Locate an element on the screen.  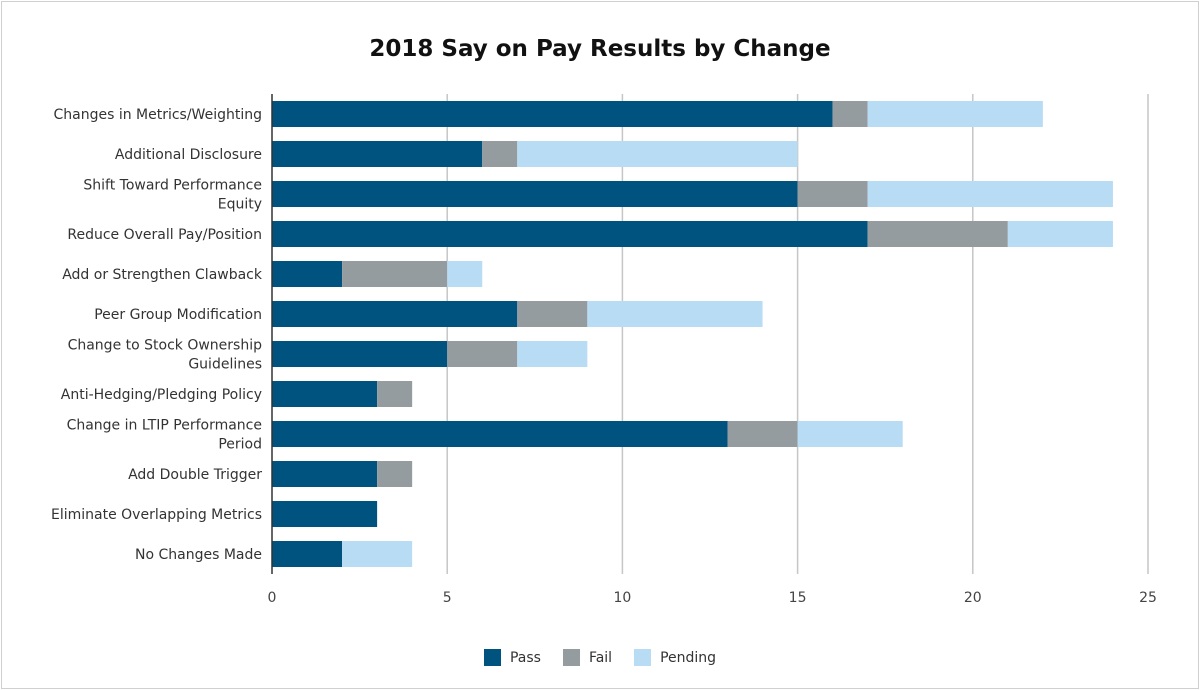
legend-label: Fail is located at coordinates (600, 657).